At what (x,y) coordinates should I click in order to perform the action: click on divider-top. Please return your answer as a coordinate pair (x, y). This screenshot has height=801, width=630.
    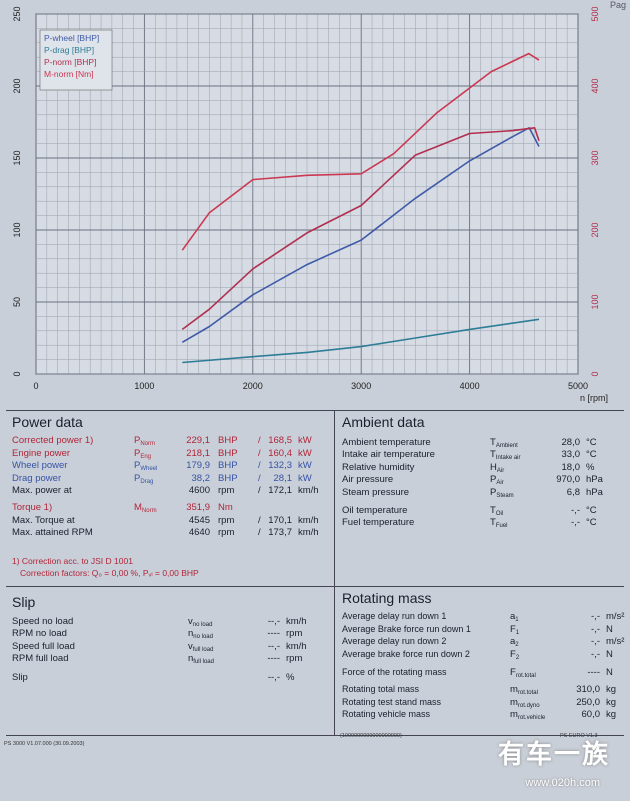
    Looking at the image, I should click on (315, 410).